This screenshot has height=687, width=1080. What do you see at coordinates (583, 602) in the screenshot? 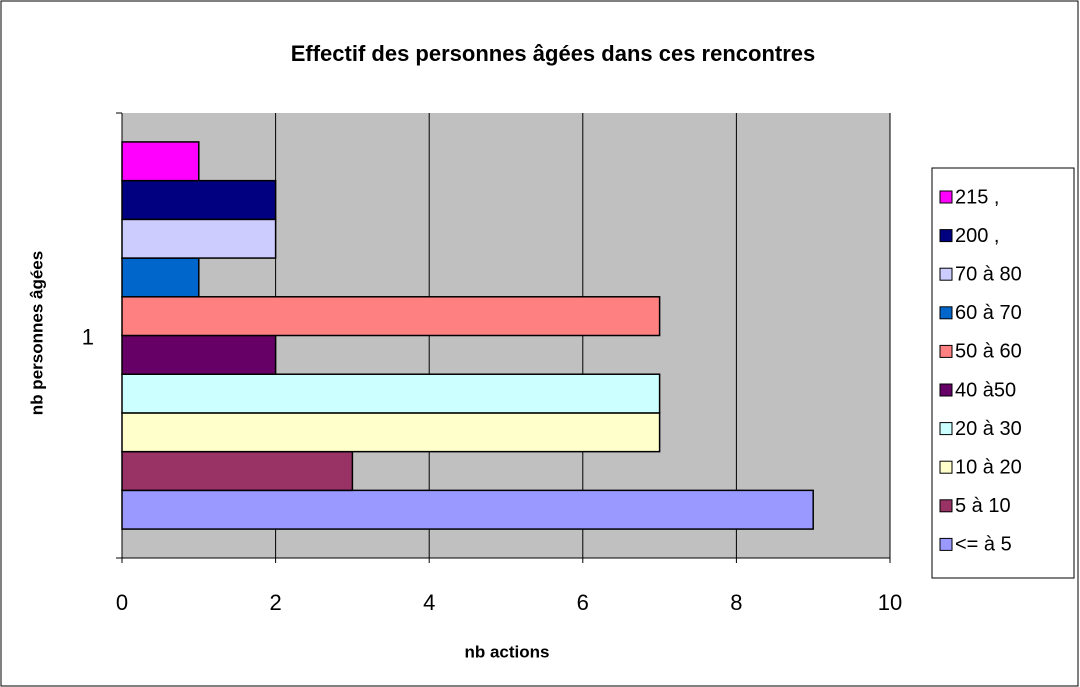
I see `x-tick-label: 6` at bounding box center [583, 602].